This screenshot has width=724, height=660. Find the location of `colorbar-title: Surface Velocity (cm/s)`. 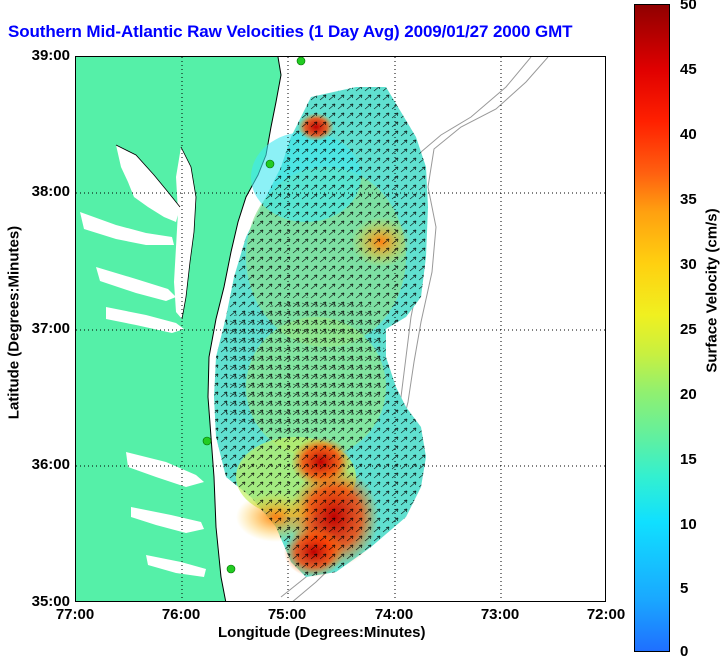

colorbar-title: Surface Velocity (cm/s) is located at coordinates (712, 290).